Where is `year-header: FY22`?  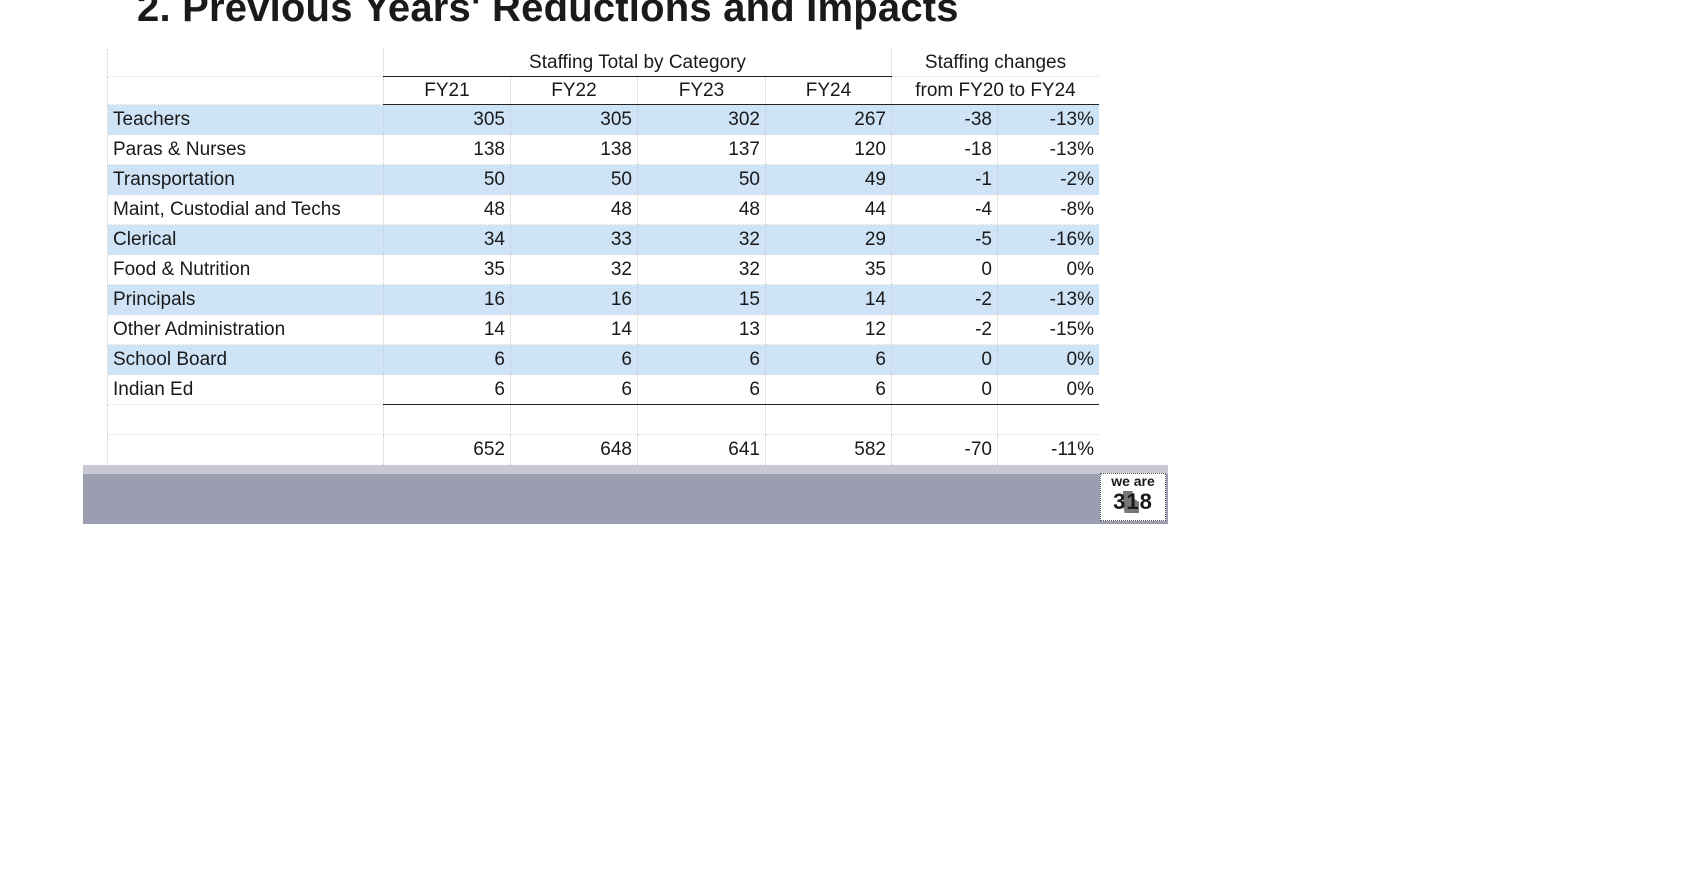
year-header: FY22 is located at coordinates (574, 90).